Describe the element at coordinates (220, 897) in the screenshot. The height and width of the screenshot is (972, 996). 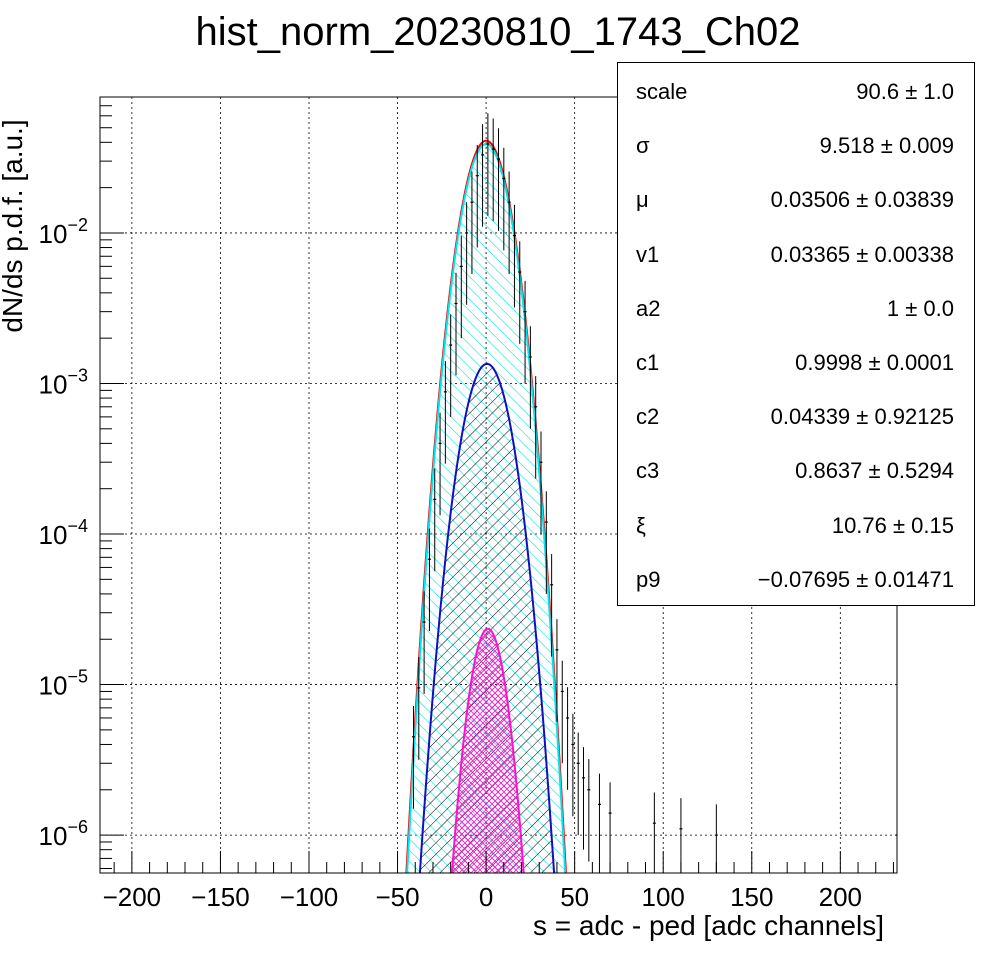
I see `x-tick-label: −150` at that location.